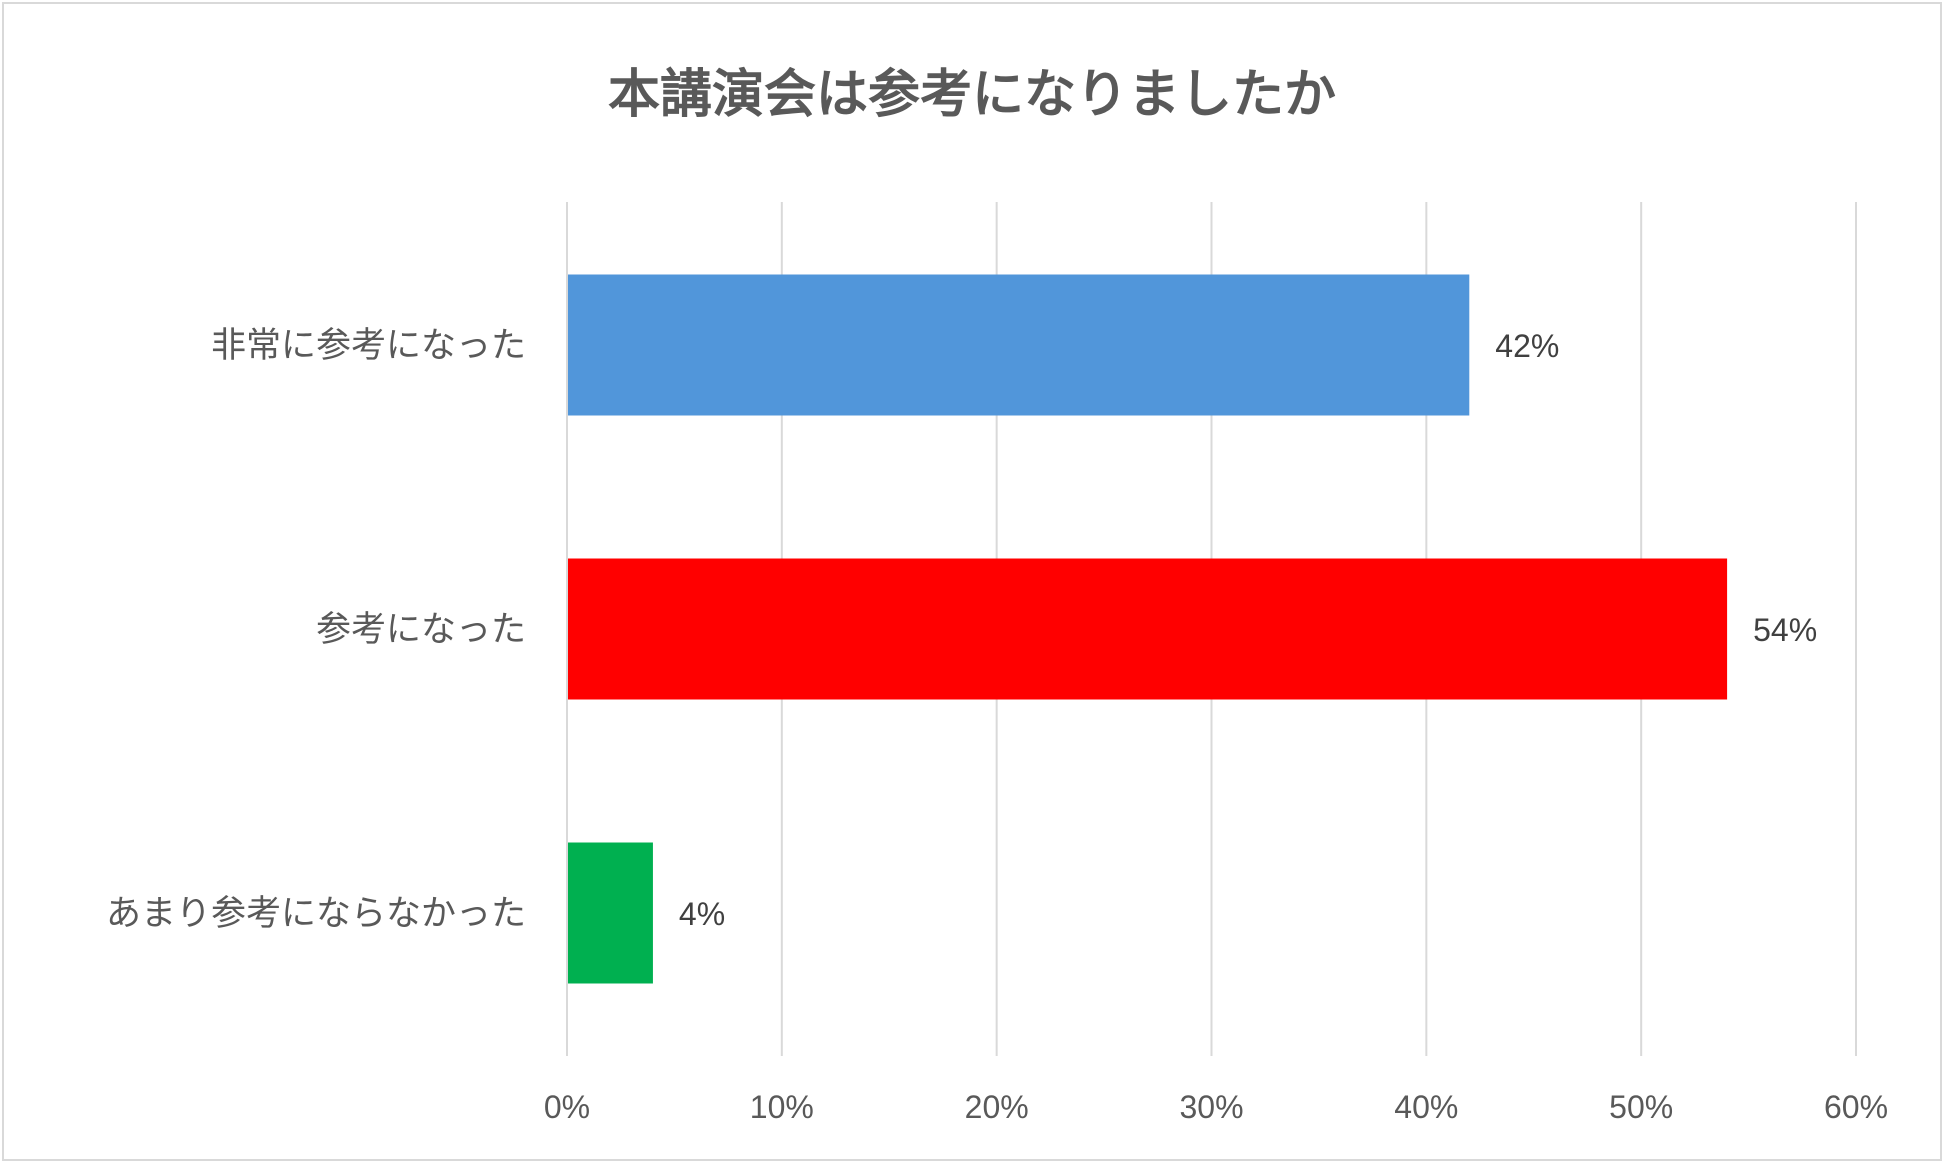 The width and height of the screenshot is (1942, 1161). Describe the element at coordinates (421, 630) in the screenshot. I see `category-label-1: 参考になった` at that location.